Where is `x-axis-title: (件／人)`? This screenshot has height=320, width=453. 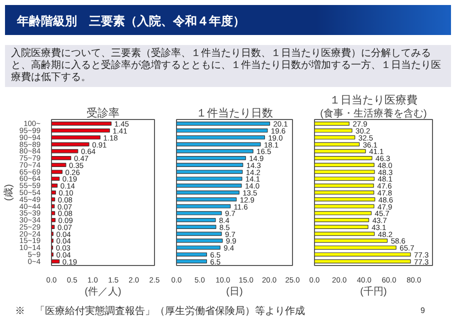
x-axis-title: (件／人) is located at coordinates (103, 292).